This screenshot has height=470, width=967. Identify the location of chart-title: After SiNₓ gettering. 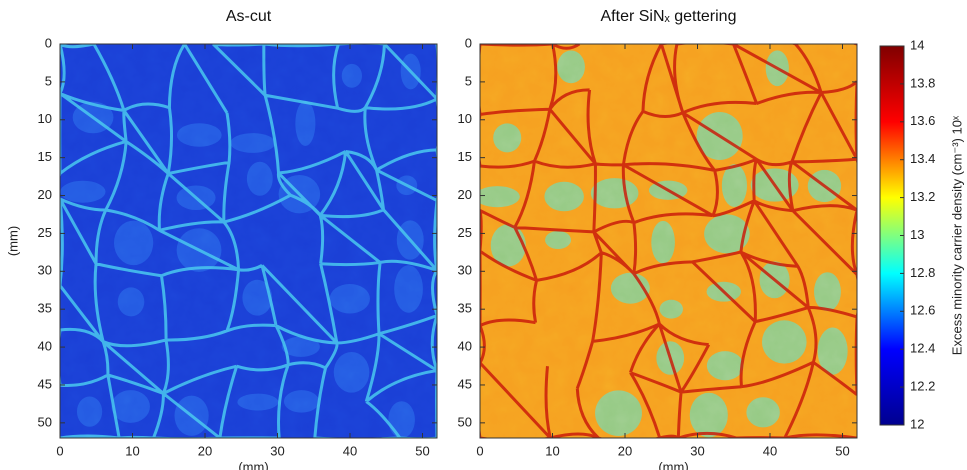
(669, 16).